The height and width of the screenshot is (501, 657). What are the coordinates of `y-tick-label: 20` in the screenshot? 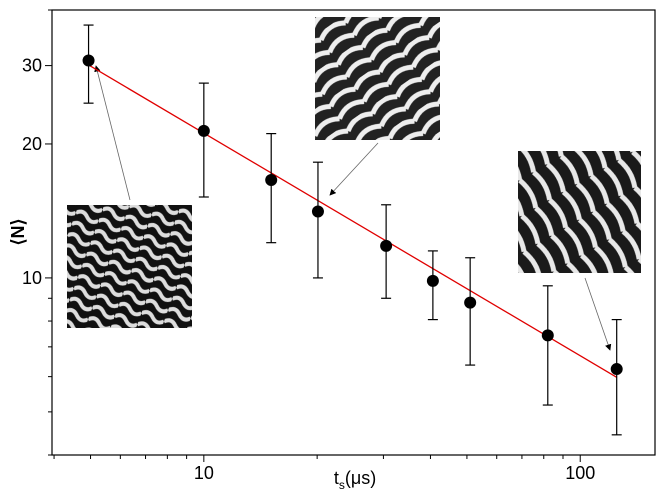 It's located at (32, 144).